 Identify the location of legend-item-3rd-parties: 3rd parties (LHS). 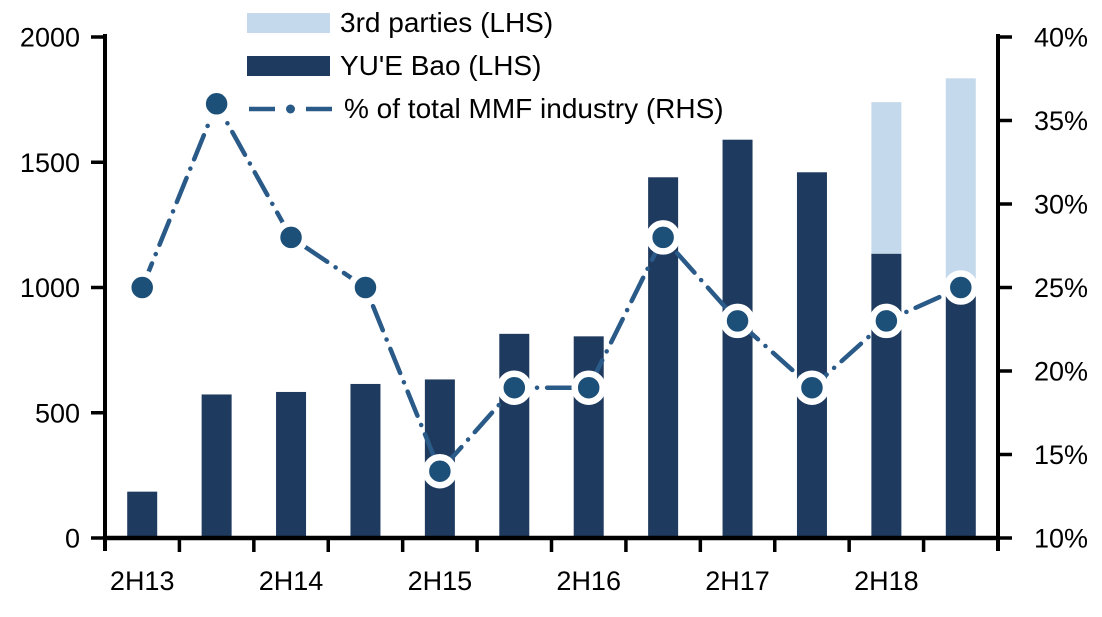
(485, 22).